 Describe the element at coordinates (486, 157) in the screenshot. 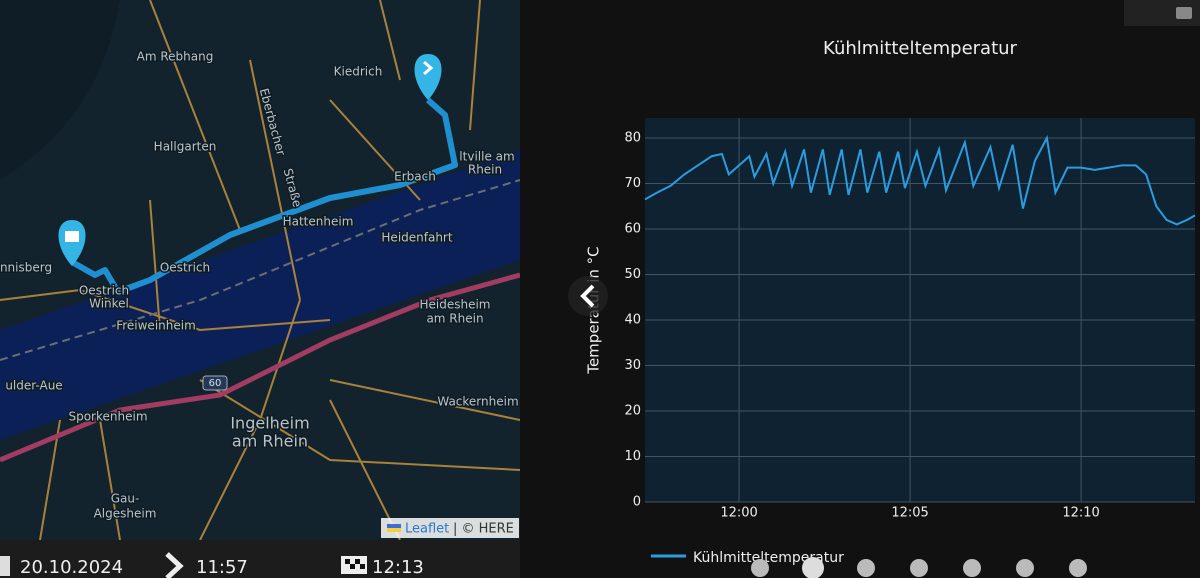

I see `map-label: ltville am` at that location.